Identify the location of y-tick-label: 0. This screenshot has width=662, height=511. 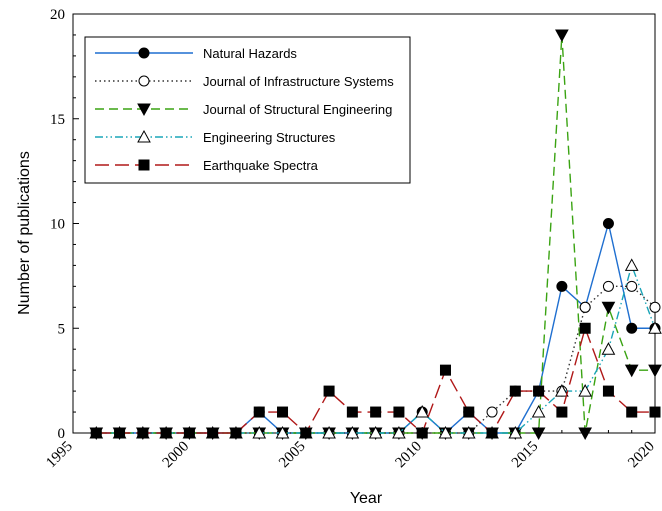
(62, 434).